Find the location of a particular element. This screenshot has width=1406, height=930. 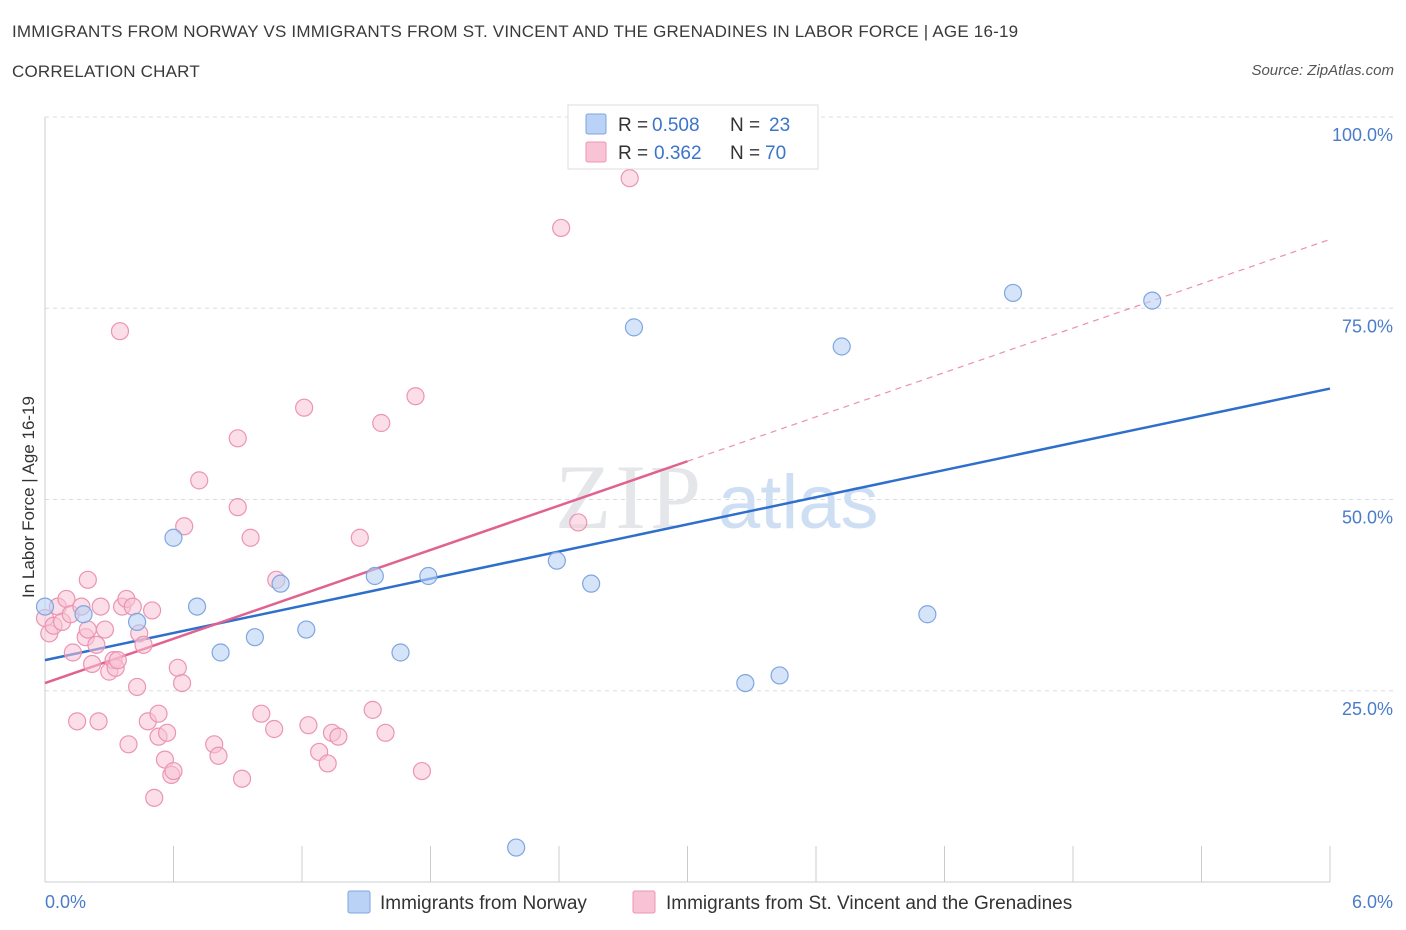

y-tick-label-1: 50.0% is located at coordinates (1367, 518).